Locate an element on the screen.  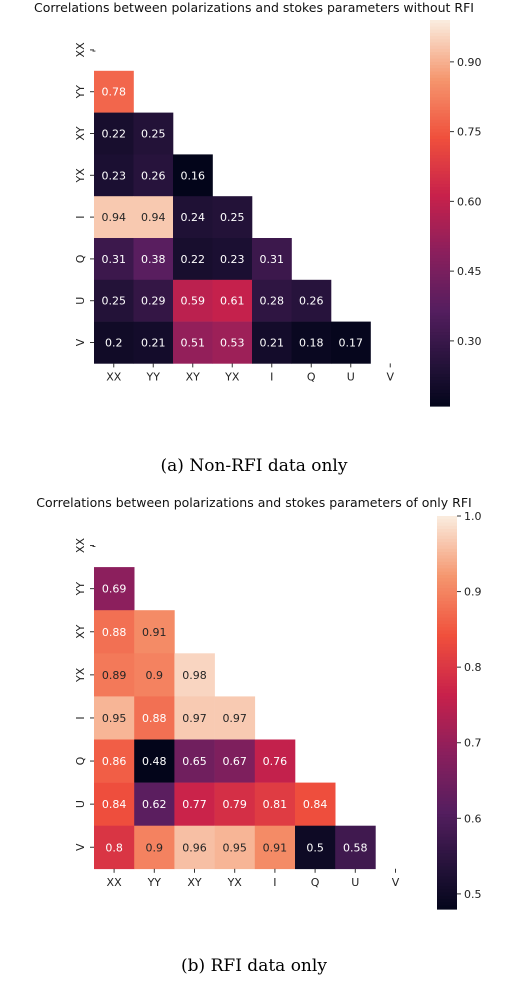
cell-value-rfi-u-yy: 0.62 is located at coordinates (154, 804).